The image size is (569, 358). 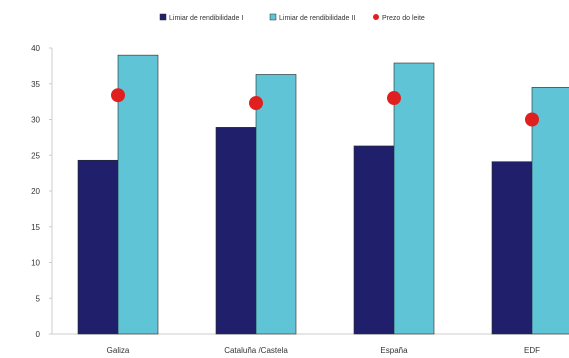 What do you see at coordinates (394, 350) in the screenshot?
I see `category-label: España` at bounding box center [394, 350].